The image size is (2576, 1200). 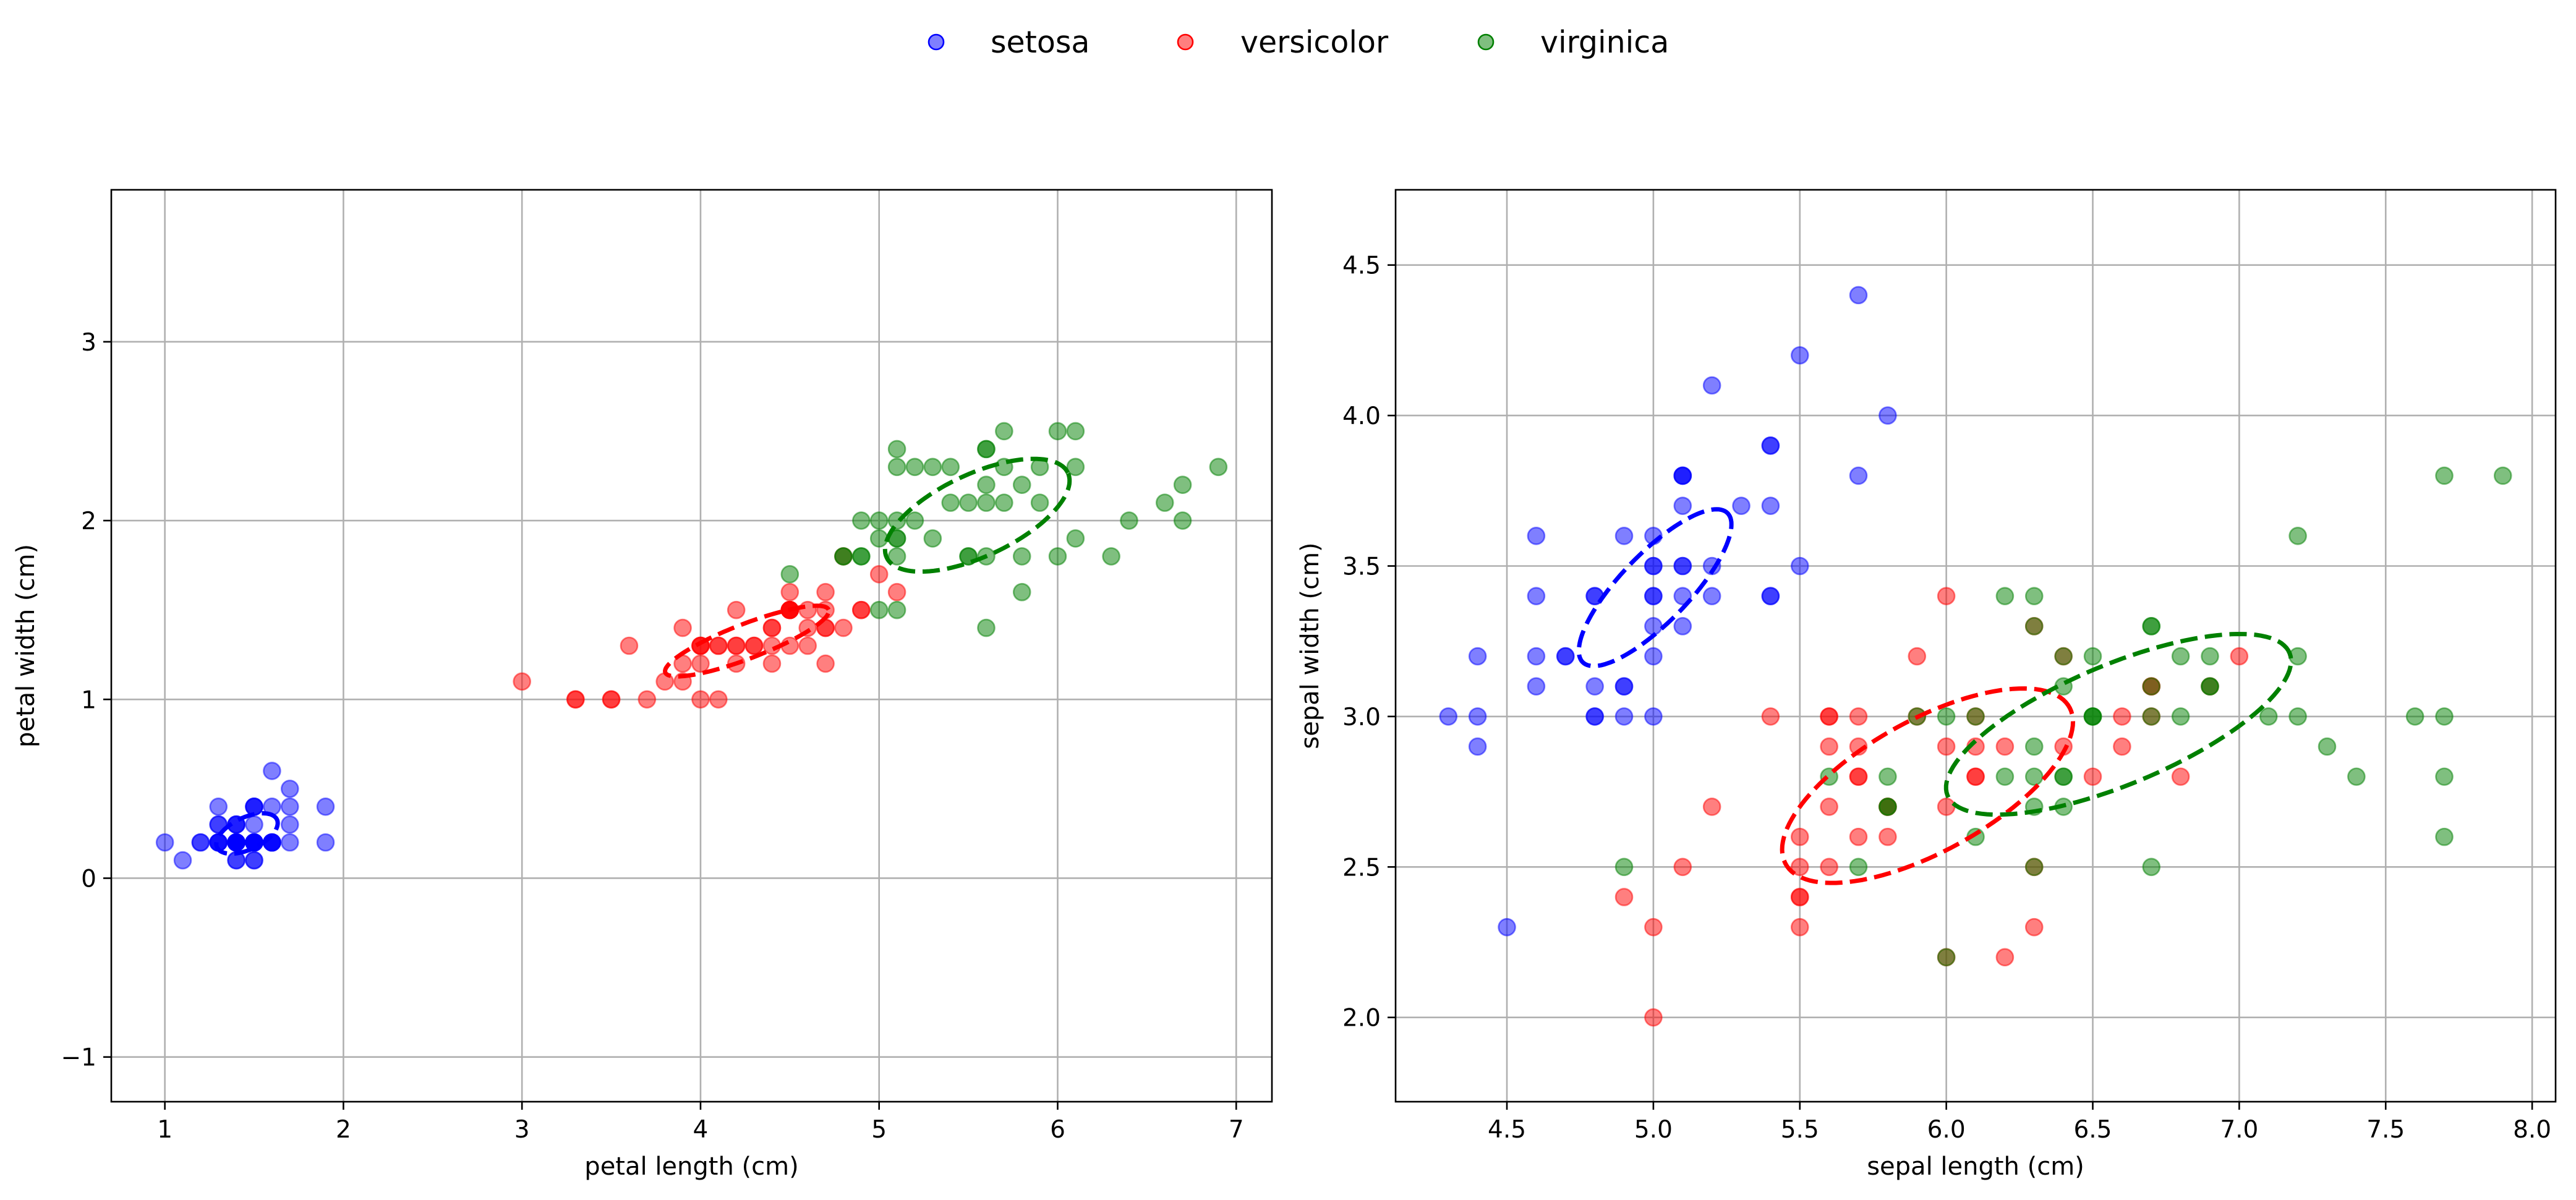 I want to click on y-tick-label: 2.0, so click(x=1361, y=1018).